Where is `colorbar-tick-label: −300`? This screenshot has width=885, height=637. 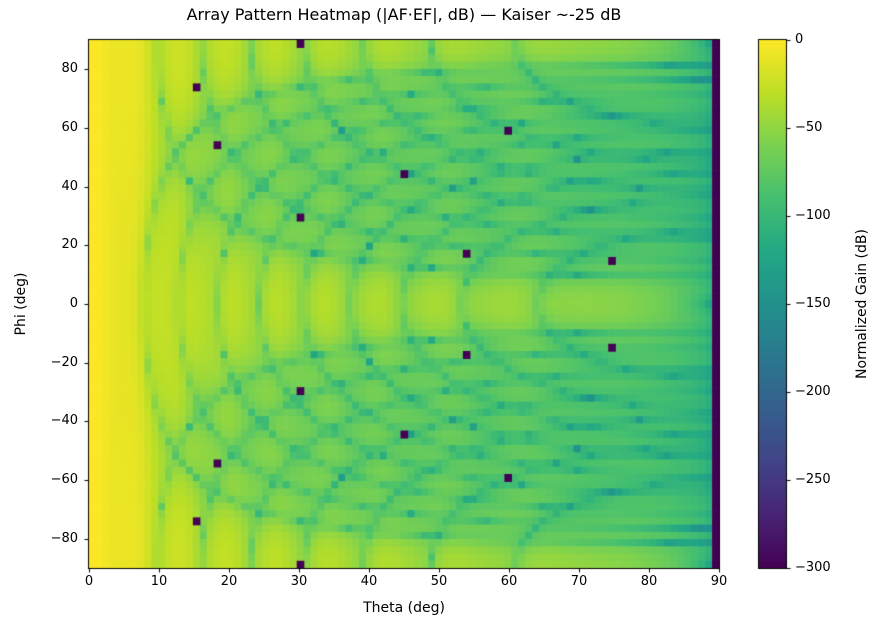
colorbar-tick-label: −300 is located at coordinates (813, 567).